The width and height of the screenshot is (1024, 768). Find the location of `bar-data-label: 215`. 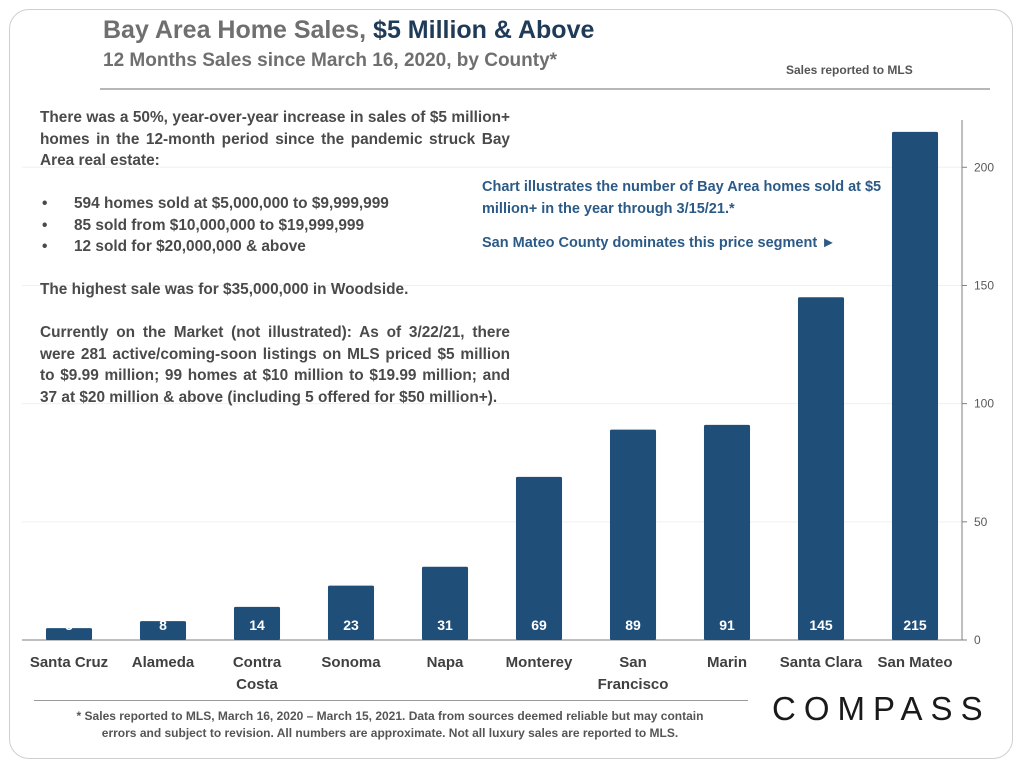

bar-data-label: 215 is located at coordinates (915, 625).